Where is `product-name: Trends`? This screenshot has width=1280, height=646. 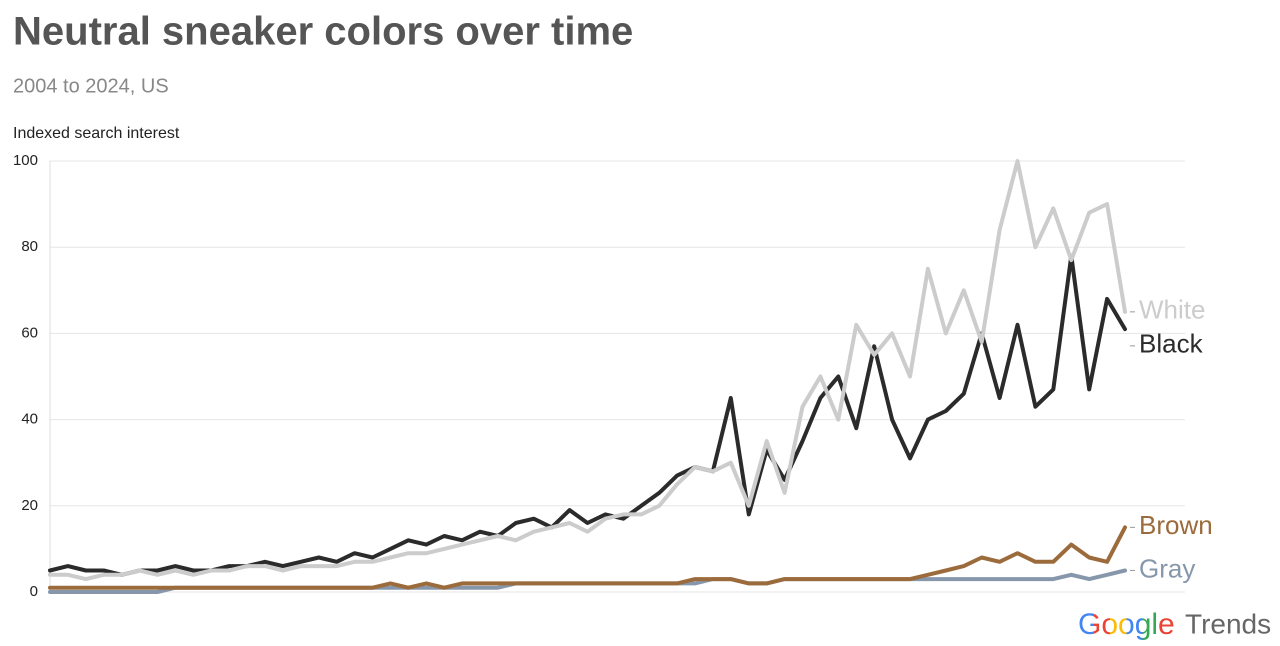
product-name: Trends is located at coordinates (1228, 623).